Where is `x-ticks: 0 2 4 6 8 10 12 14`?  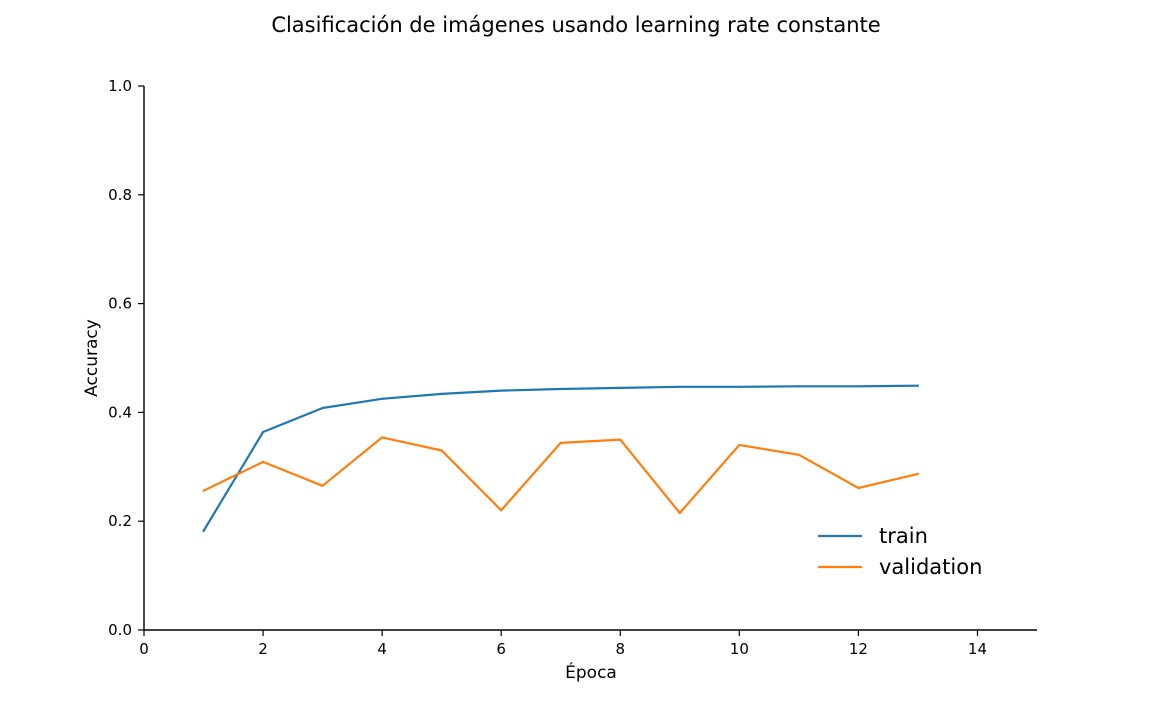 x-ticks: 0 2 4 6 8 10 12 14 is located at coordinates (563, 644).